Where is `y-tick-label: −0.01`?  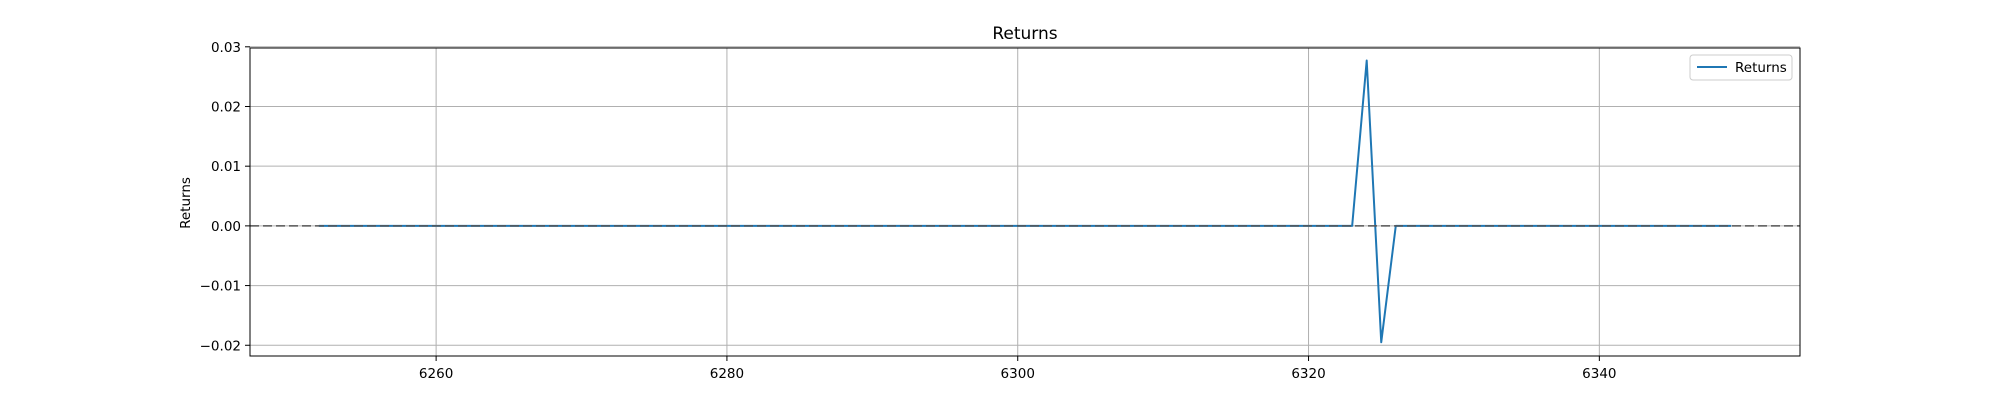 y-tick-label: −0.01 is located at coordinates (220, 287).